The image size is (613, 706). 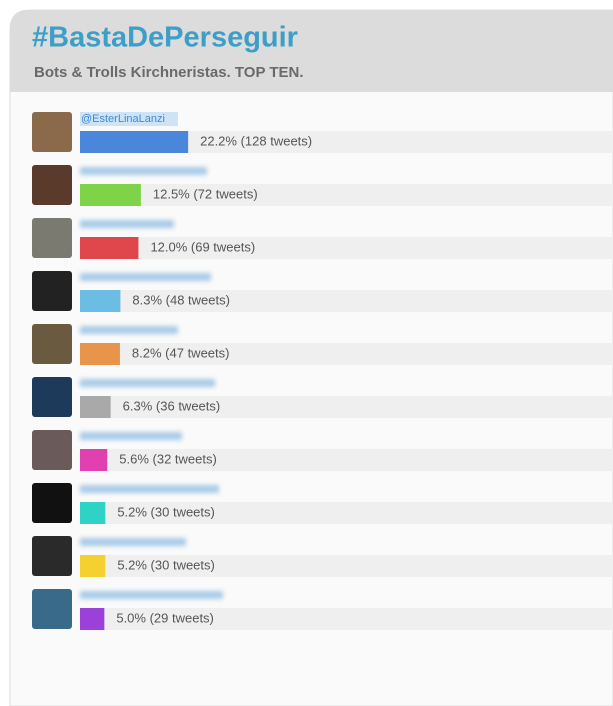 What do you see at coordinates (169, 72) in the screenshot?
I see `subtitle: Bots & Trolls Kirchneristas. TOP TEN.` at bounding box center [169, 72].